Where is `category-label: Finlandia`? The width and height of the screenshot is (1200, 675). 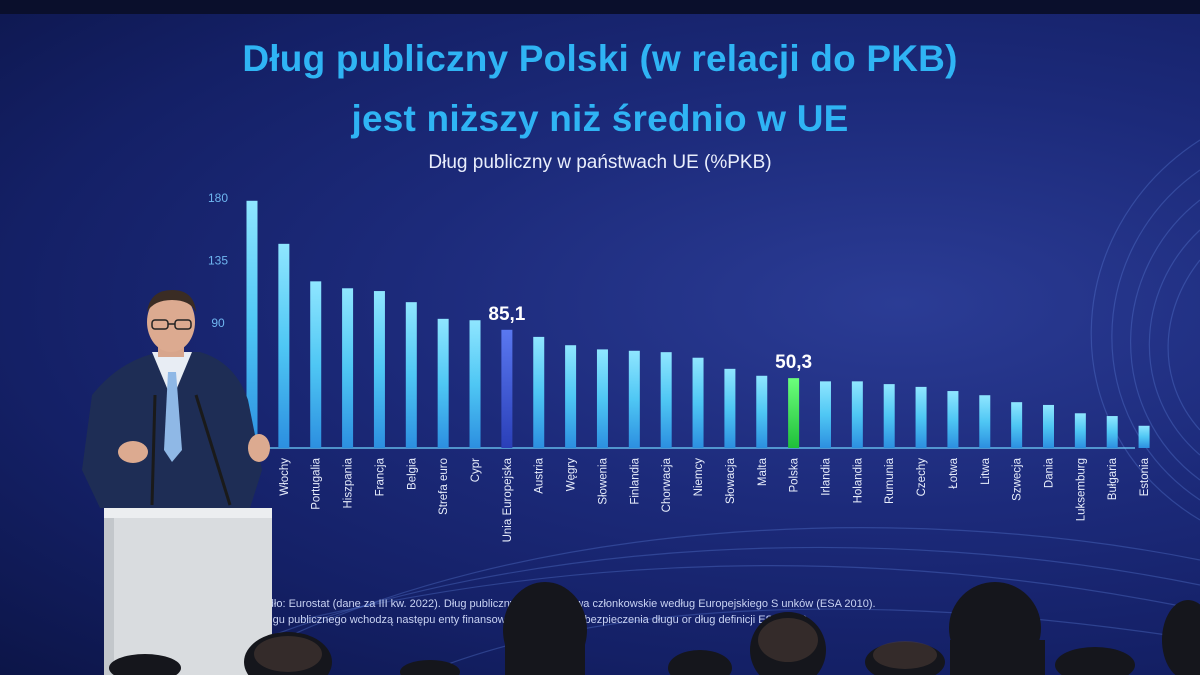 category-label: Finlandia is located at coordinates (635, 480).